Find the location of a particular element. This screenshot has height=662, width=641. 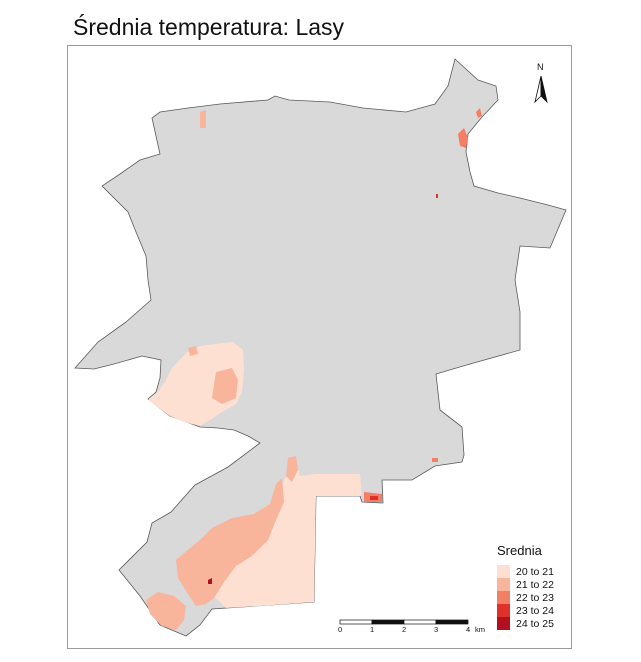

legend-item: 22 to 23 is located at coordinates (531, 597).